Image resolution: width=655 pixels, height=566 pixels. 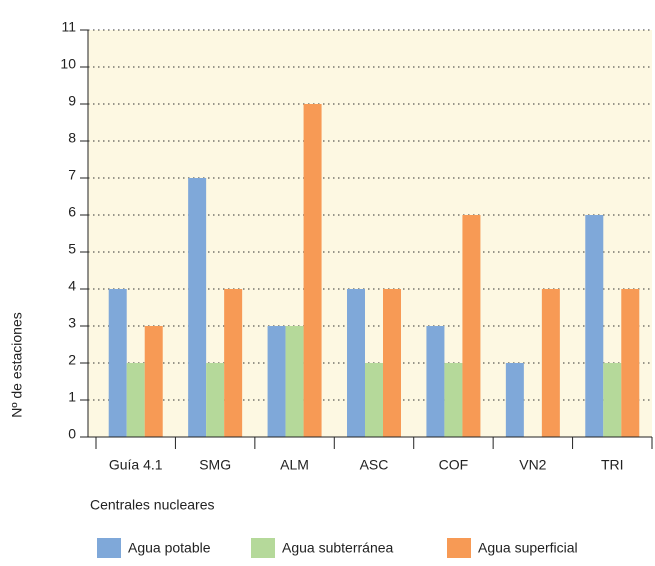 What do you see at coordinates (532, 465) in the screenshot?
I see `x-tick-label: VN2` at bounding box center [532, 465].